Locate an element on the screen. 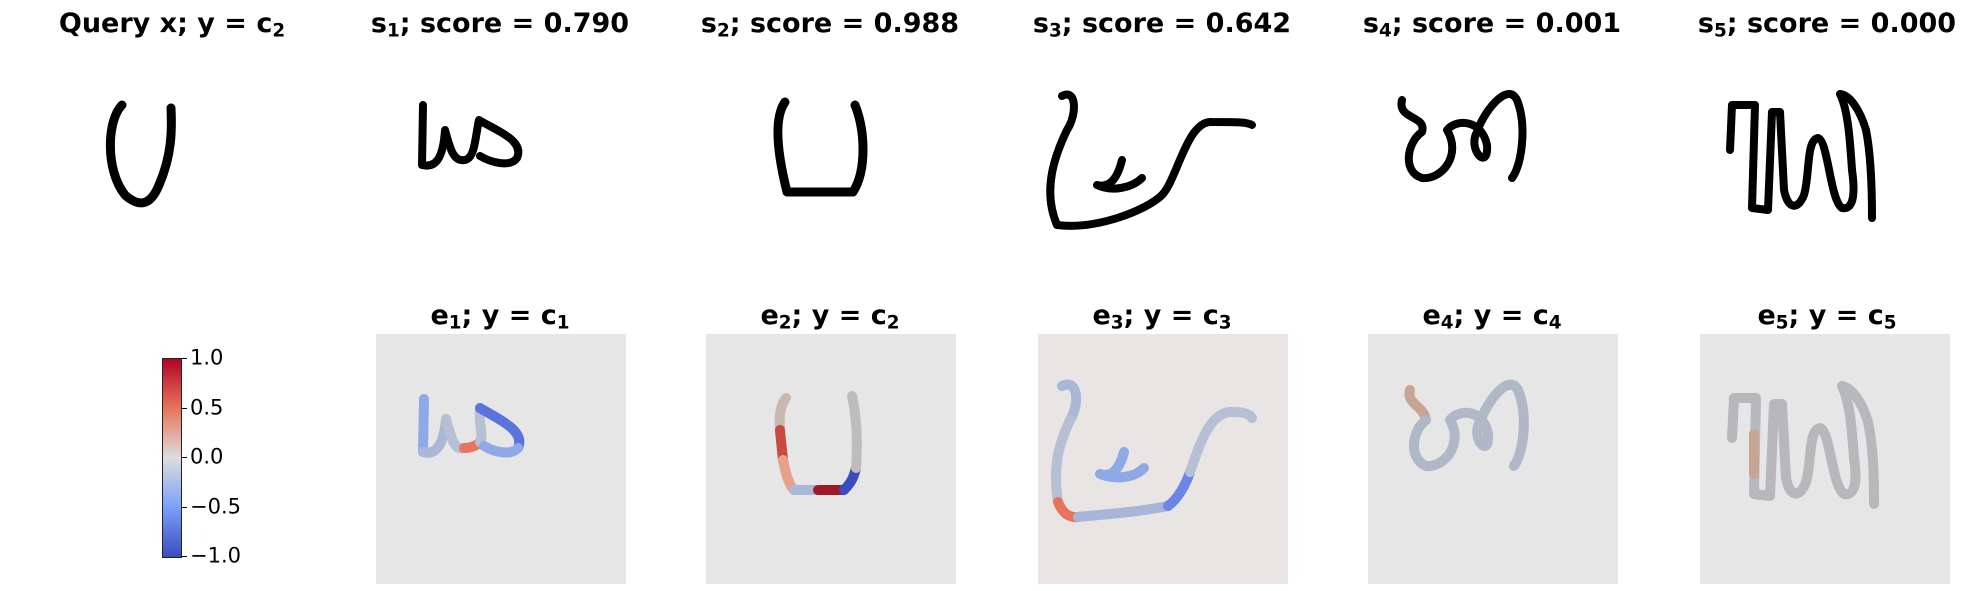 This screenshot has width=1963, height=591. title-e3: e3; y = c3 is located at coordinates (1161, 317).